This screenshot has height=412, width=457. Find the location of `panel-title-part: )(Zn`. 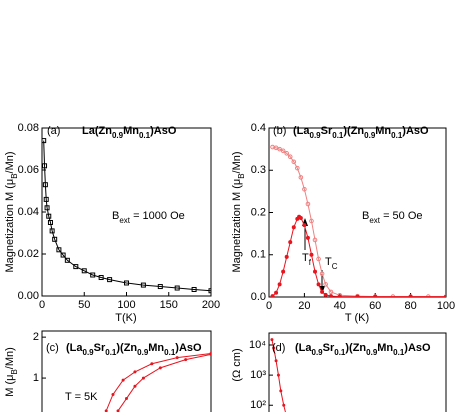

panel-title-part: )(Zn is located at coordinates (355, 348).